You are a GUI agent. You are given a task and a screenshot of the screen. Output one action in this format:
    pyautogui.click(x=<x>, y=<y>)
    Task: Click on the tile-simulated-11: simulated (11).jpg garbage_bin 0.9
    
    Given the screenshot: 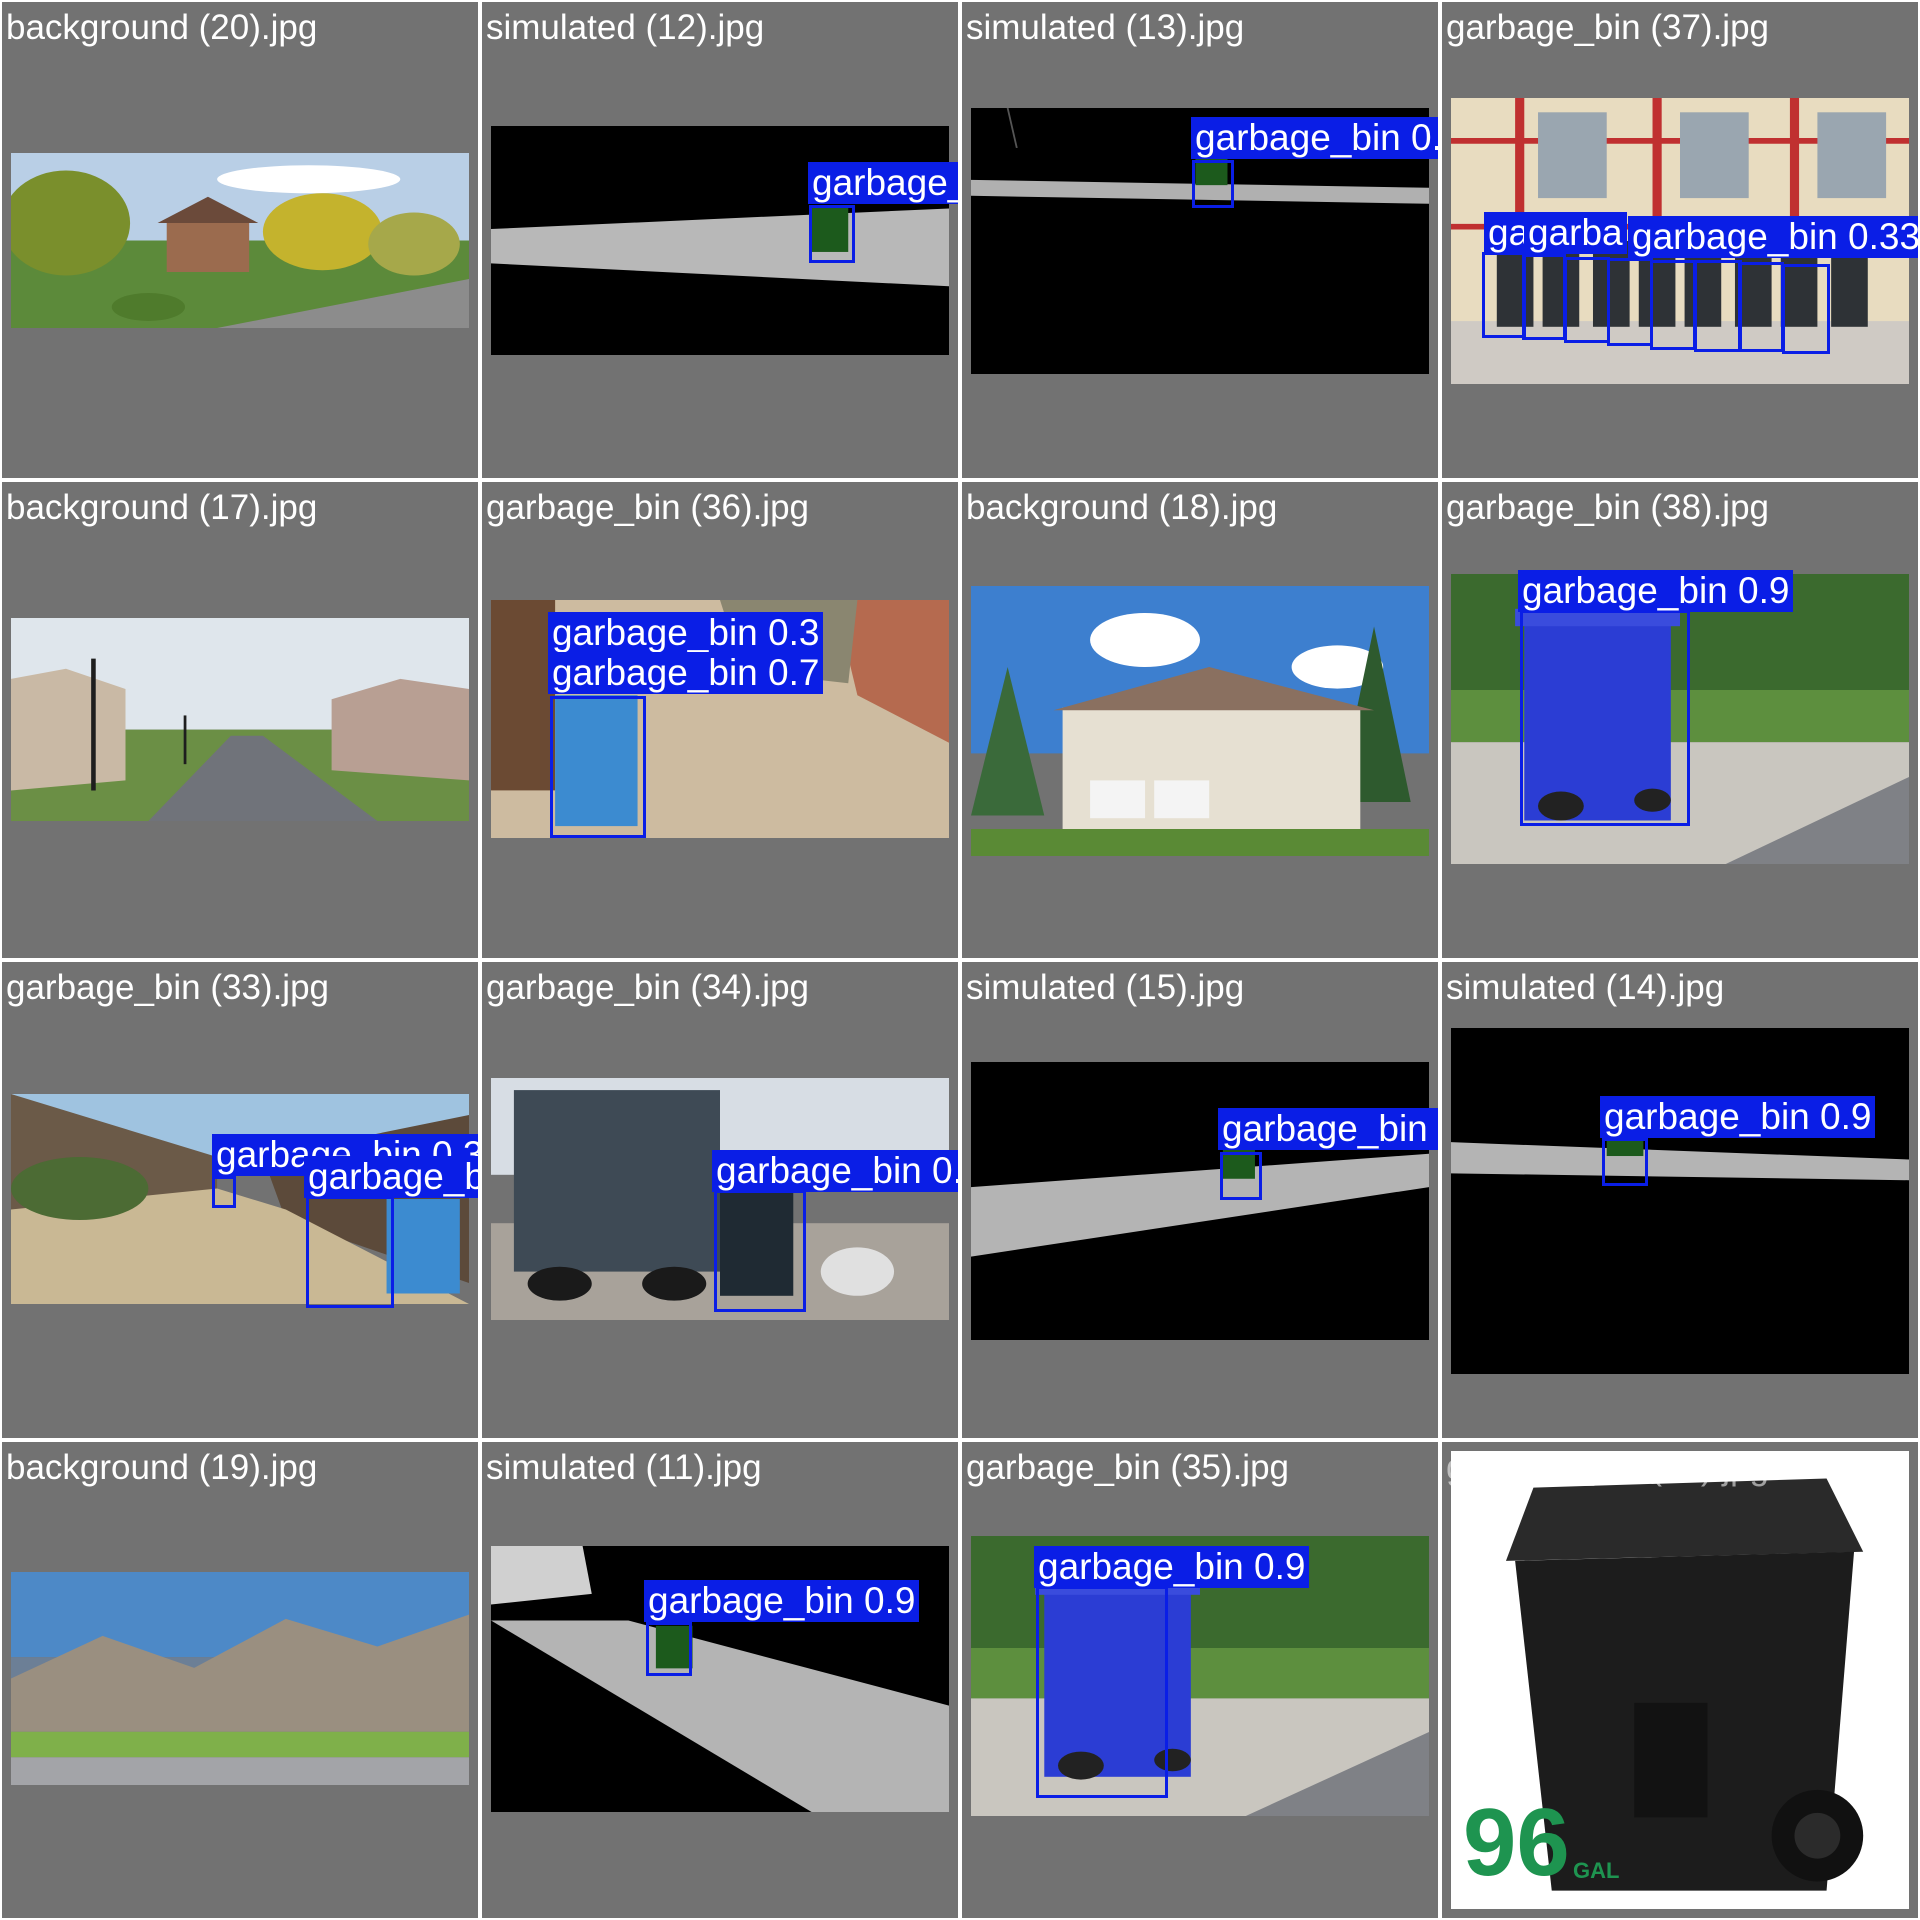 What is the action you would take?
    pyautogui.click(x=720, y=1680)
    